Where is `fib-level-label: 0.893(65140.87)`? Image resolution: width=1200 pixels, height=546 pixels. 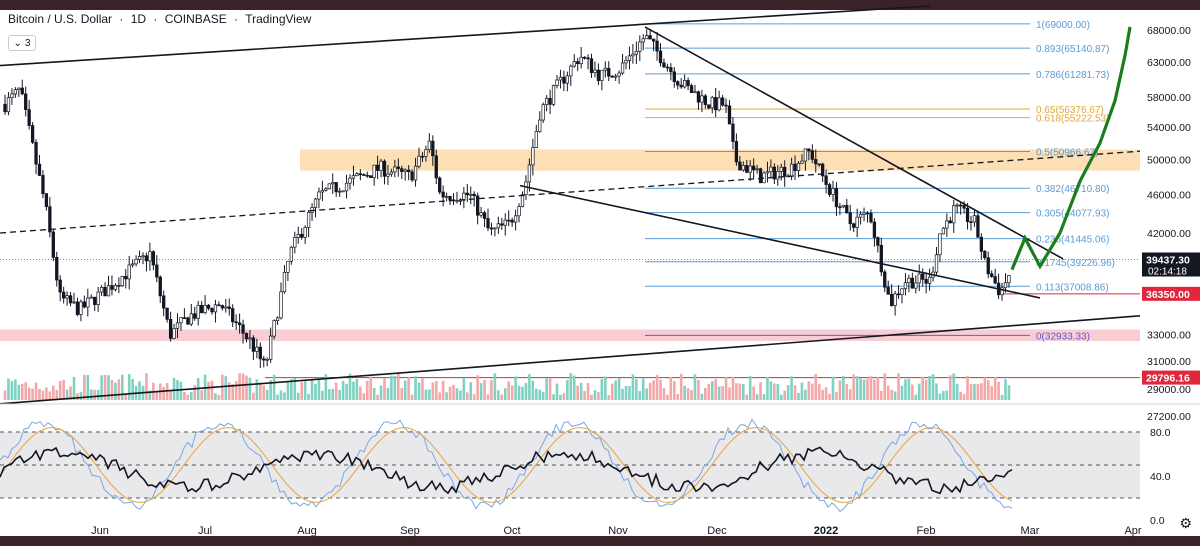
fib-level-label: 0.893(65140.87) is located at coordinates (1072, 49).